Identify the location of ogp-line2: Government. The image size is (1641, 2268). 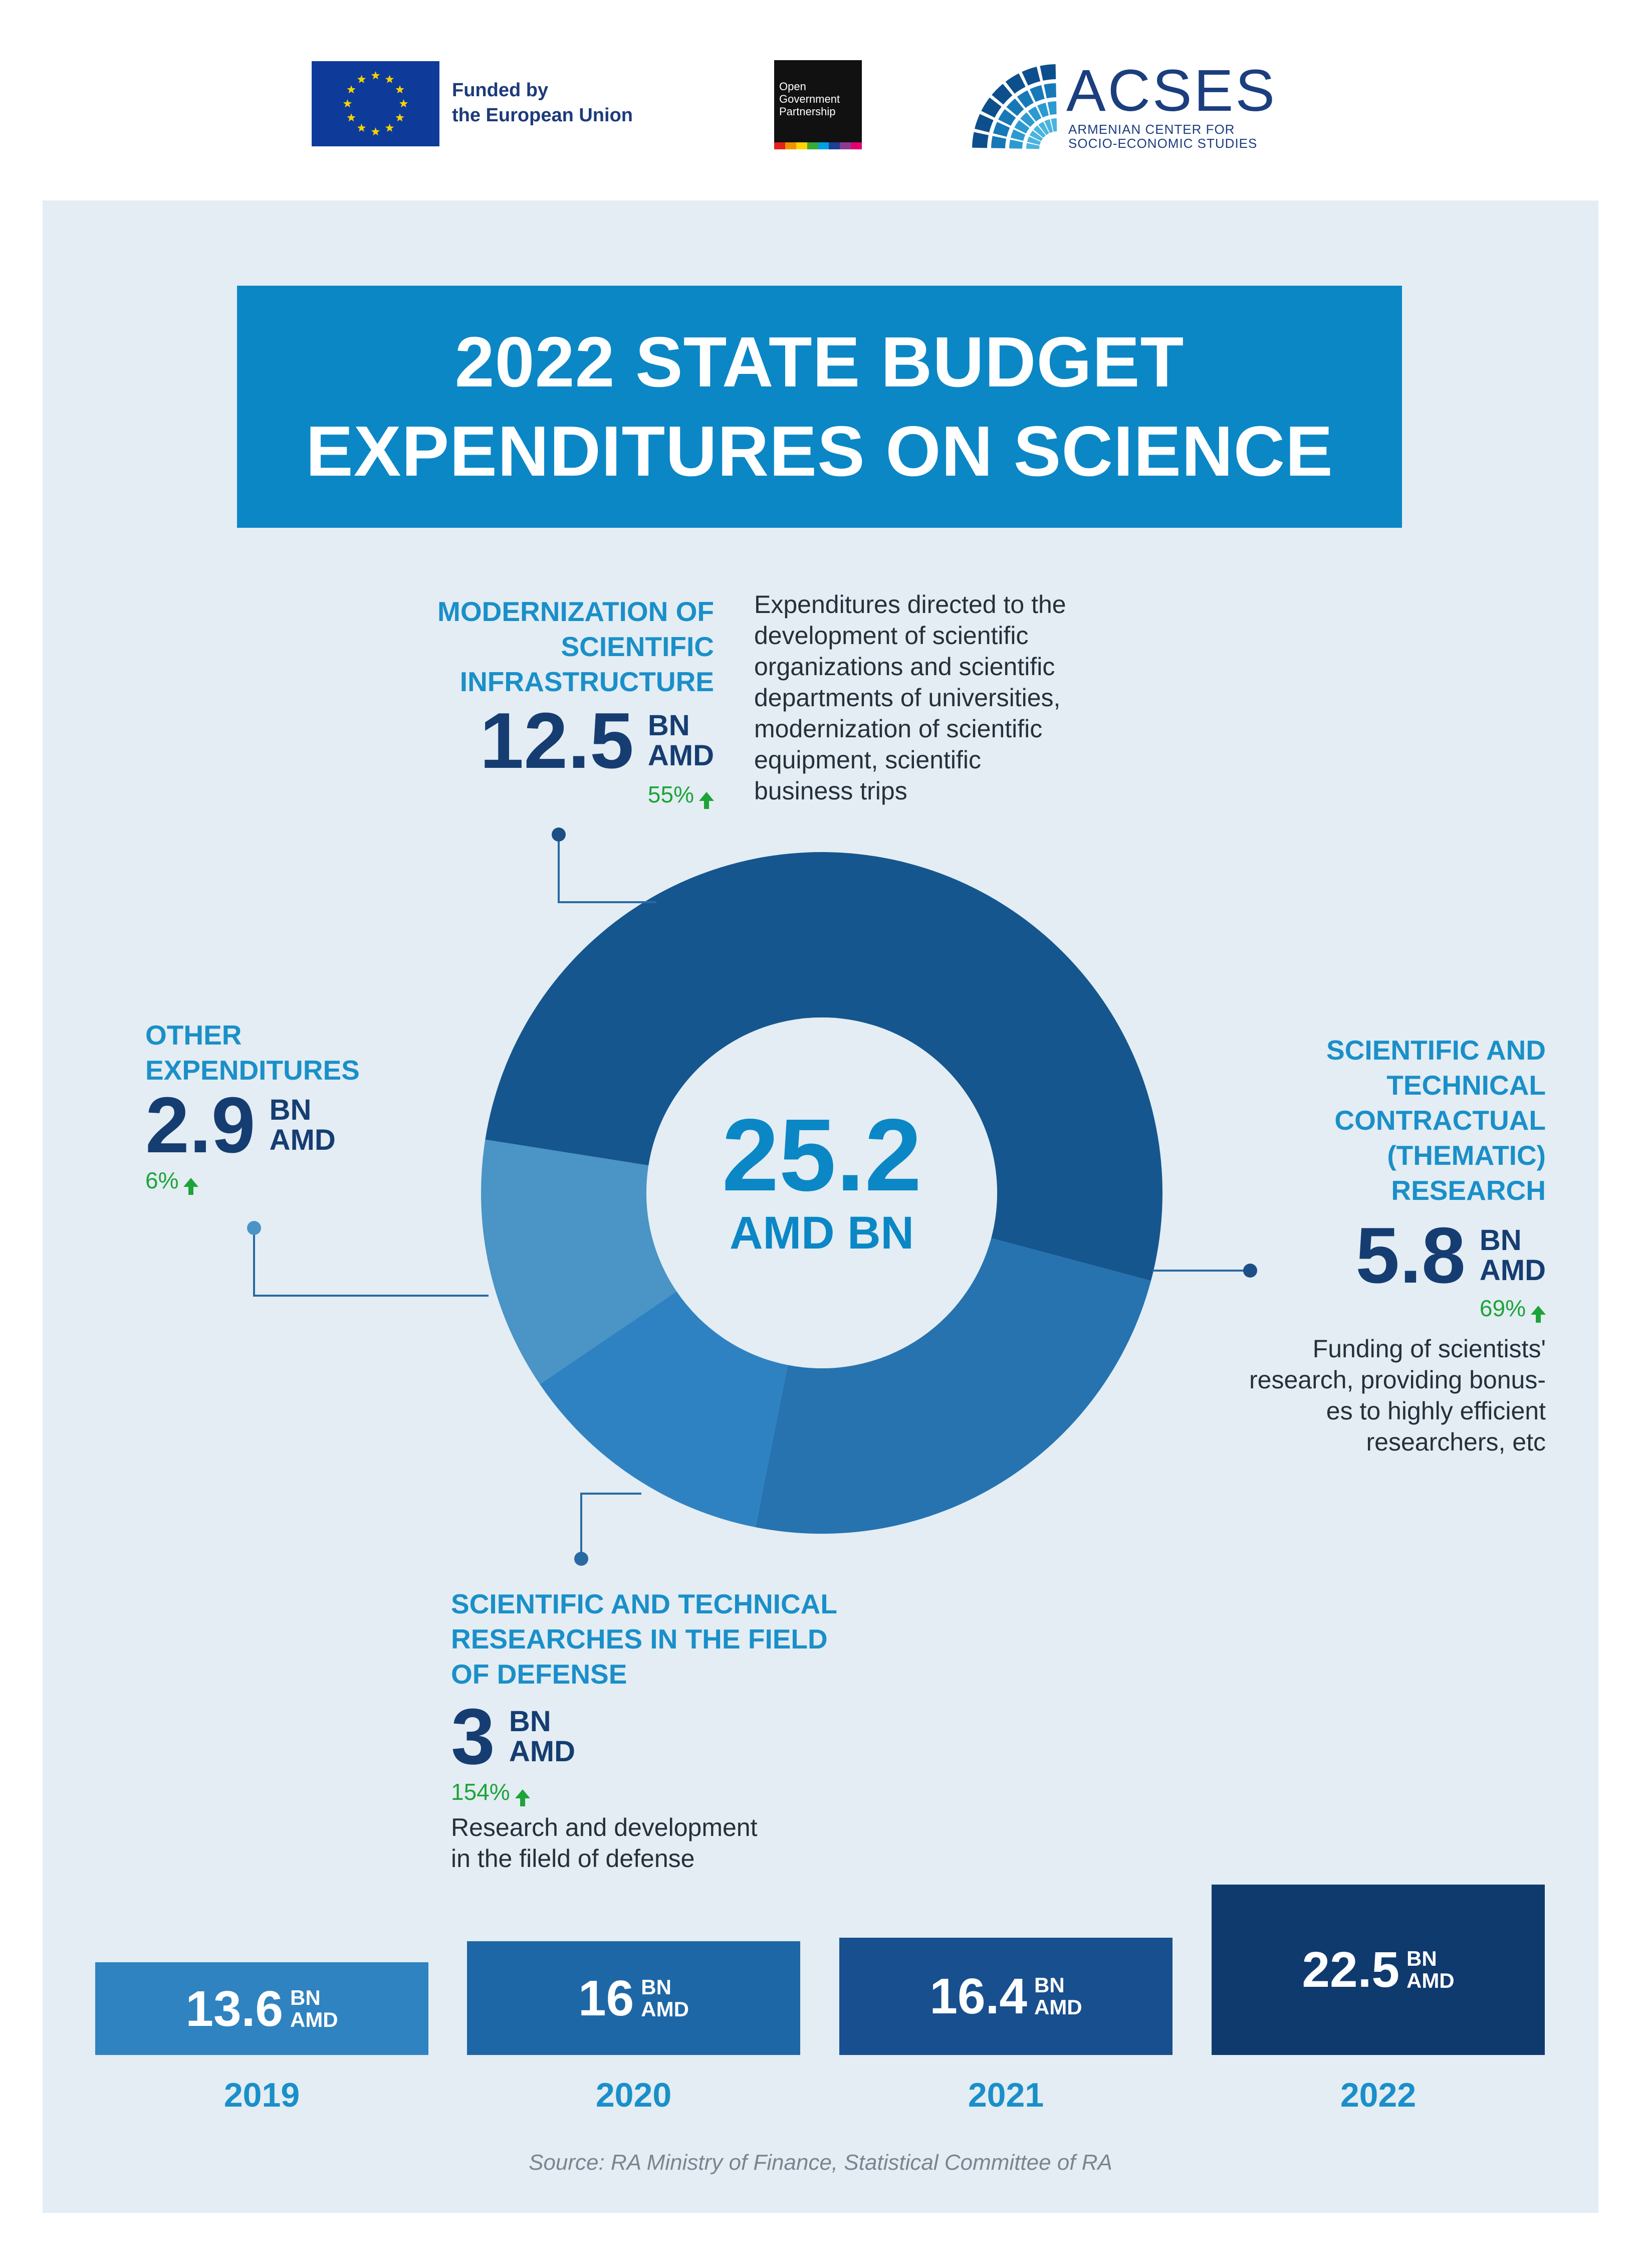
(809, 99).